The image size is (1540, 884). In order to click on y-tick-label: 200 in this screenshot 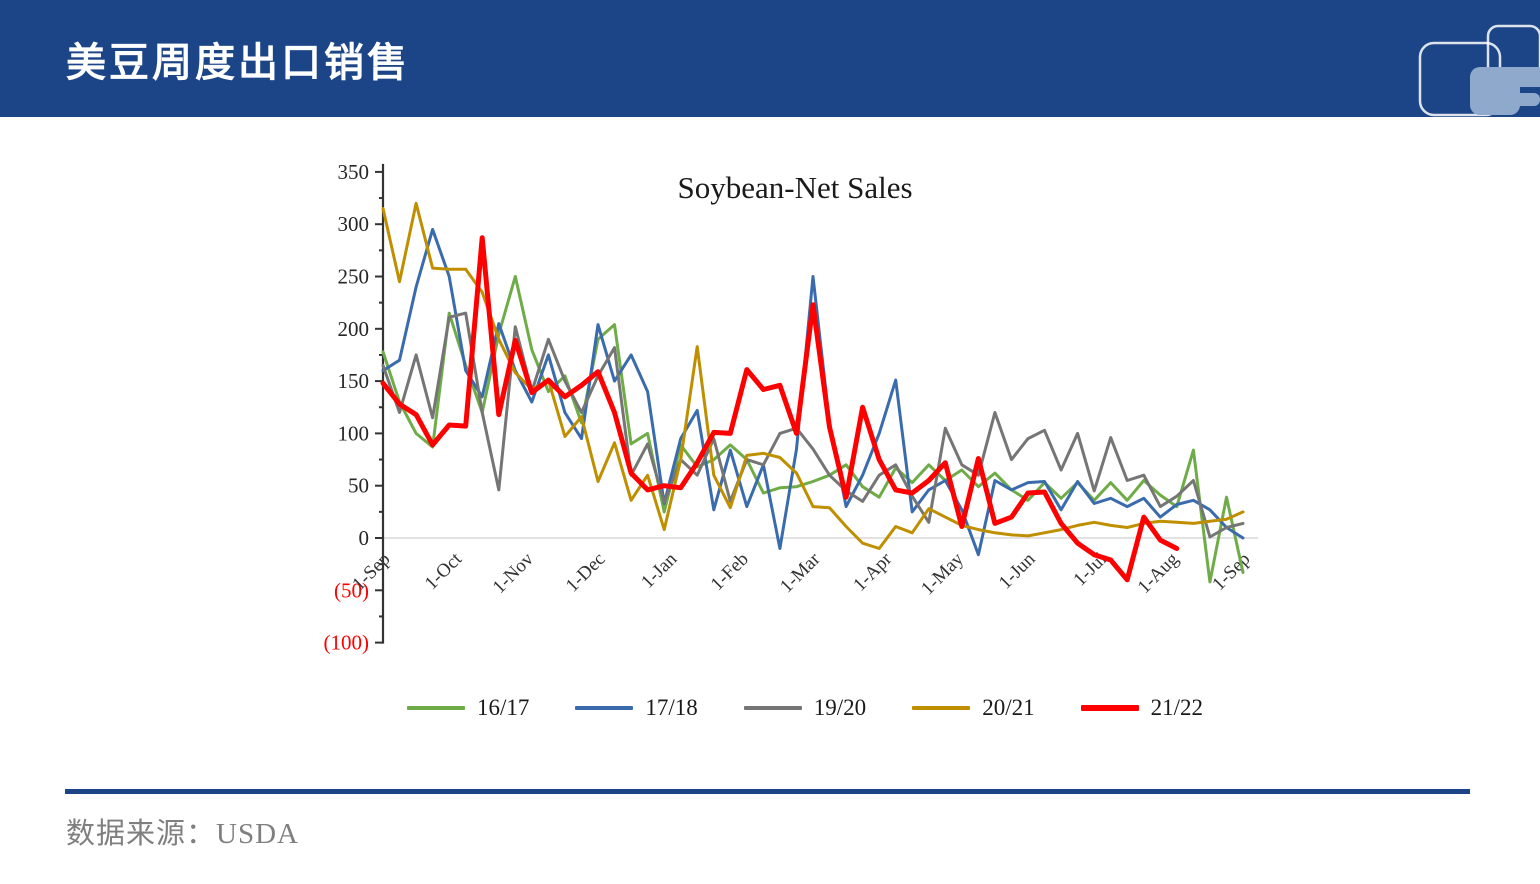, I will do `click(354, 329)`.